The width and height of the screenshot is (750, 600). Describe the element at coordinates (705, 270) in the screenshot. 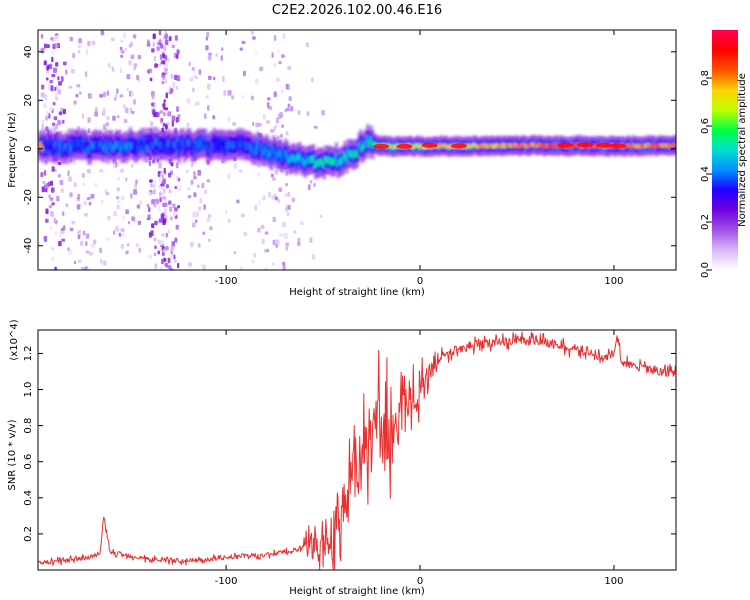

I see `colorbar-tick-label: 0.0` at that location.